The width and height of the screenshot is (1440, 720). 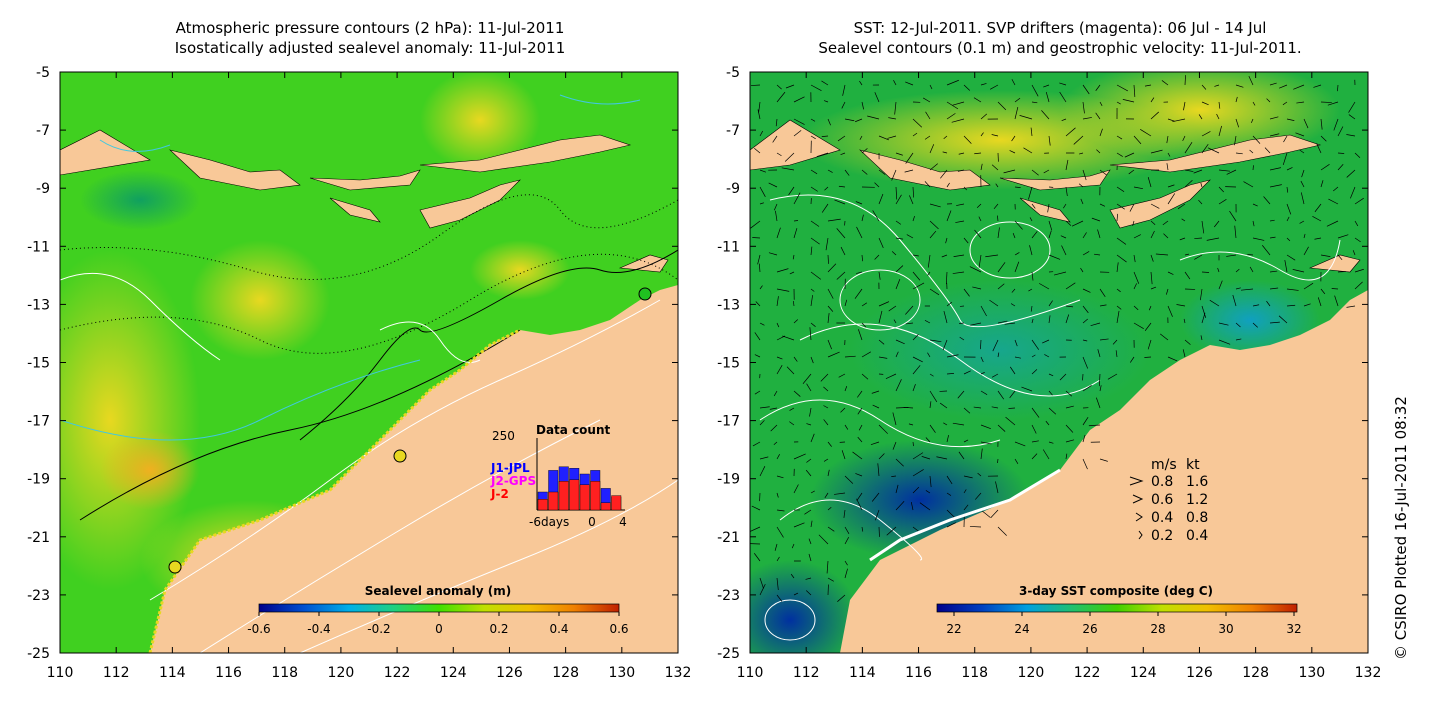 What do you see at coordinates (1293, 629) in the screenshot?
I see `right-colorbar-tick-label: 32` at bounding box center [1293, 629].